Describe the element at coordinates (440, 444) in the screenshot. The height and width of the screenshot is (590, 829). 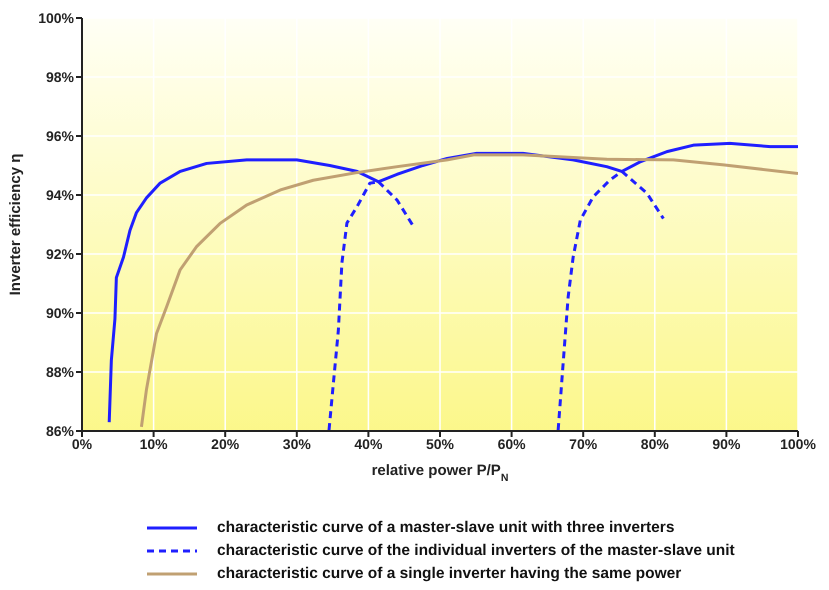
I see `x-tick-label: 50%` at that location.